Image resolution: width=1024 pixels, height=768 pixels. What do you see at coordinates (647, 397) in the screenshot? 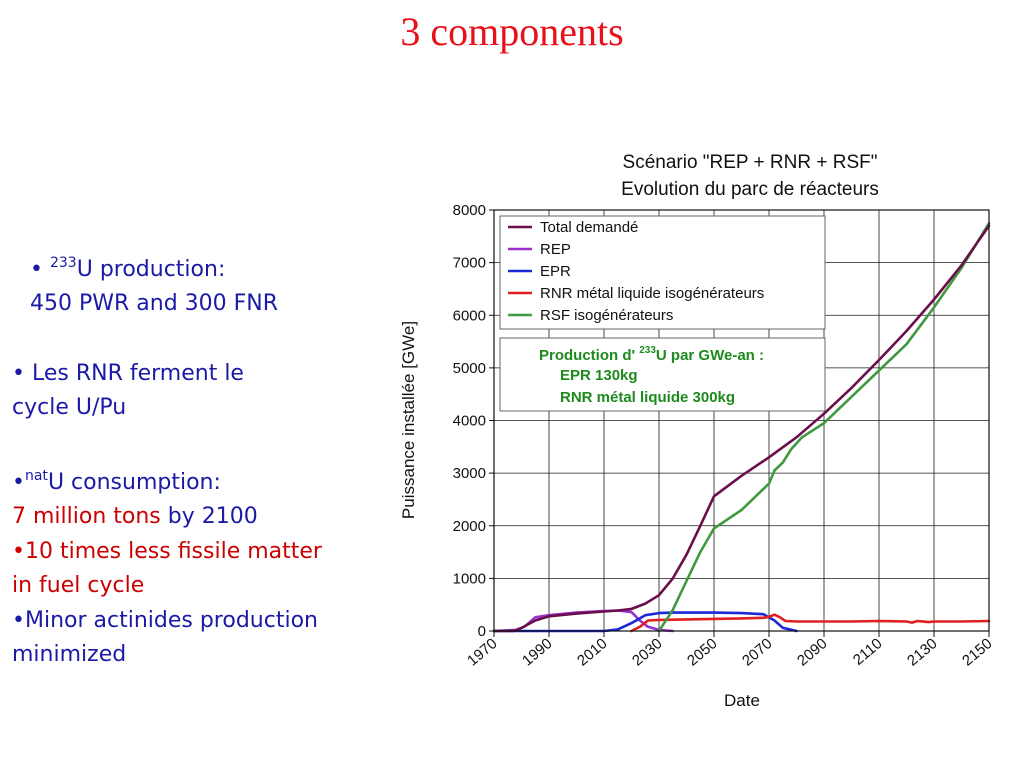
I see `annotation-rnr-line: RNR métal liquide 300kg` at bounding box center [647, 397].